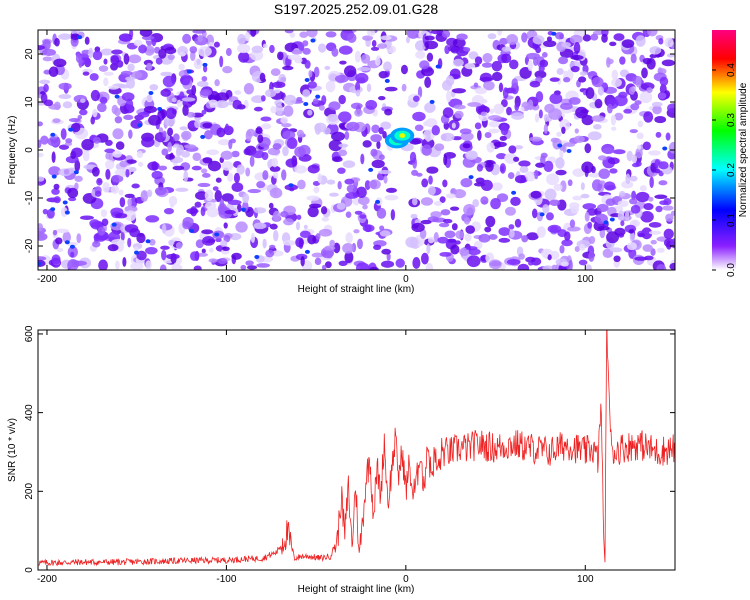  Describe the element at coordinates (47, 579) in the screenshot. I see `snr-x-tick-label: -200` at that location.